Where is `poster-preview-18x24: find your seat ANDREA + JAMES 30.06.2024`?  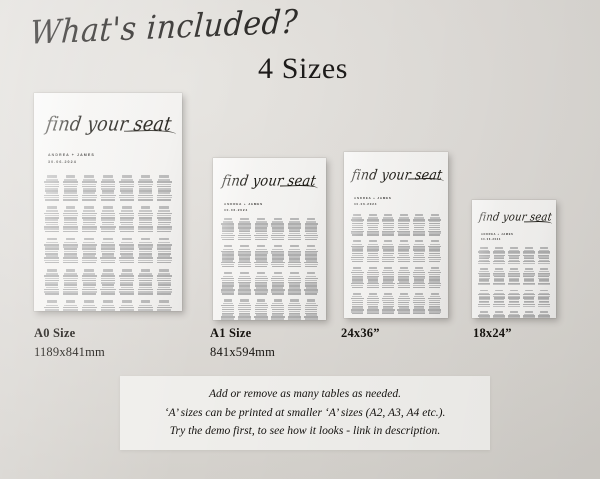
poster-preview-18x24: find your seat ANDREA + JAMES 30.06.2024 is located at coordinates (514, 259).